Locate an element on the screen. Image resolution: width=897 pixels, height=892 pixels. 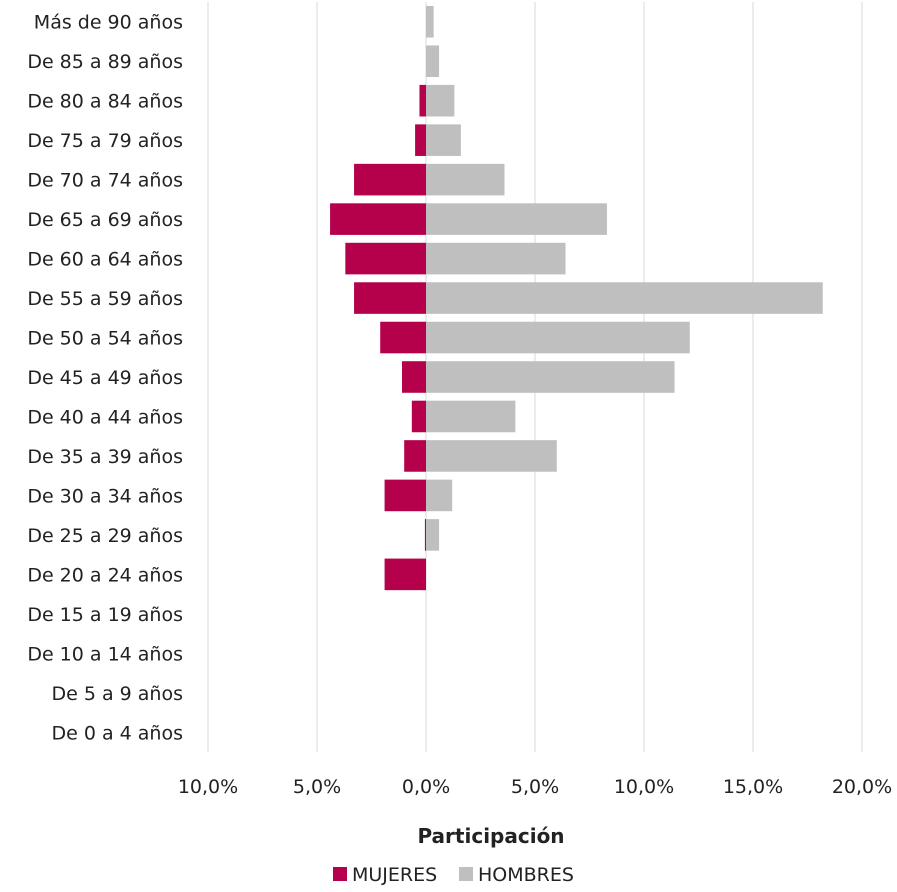
category-label: De 70 a 74 años is located at coordinates (105, 181).